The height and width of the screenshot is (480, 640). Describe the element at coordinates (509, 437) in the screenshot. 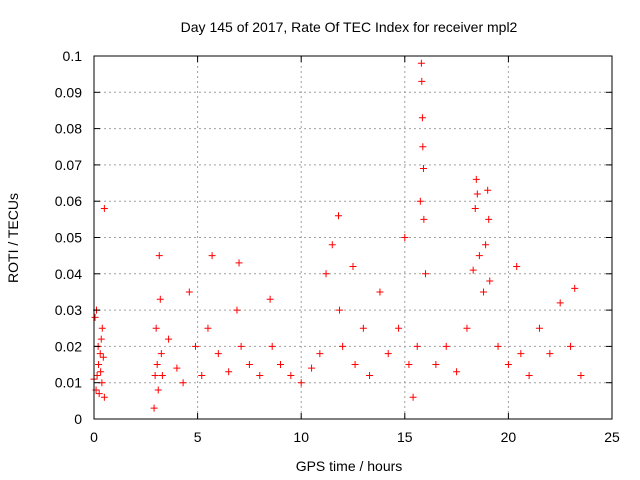

I see `x-tick-label: 20` at that location.